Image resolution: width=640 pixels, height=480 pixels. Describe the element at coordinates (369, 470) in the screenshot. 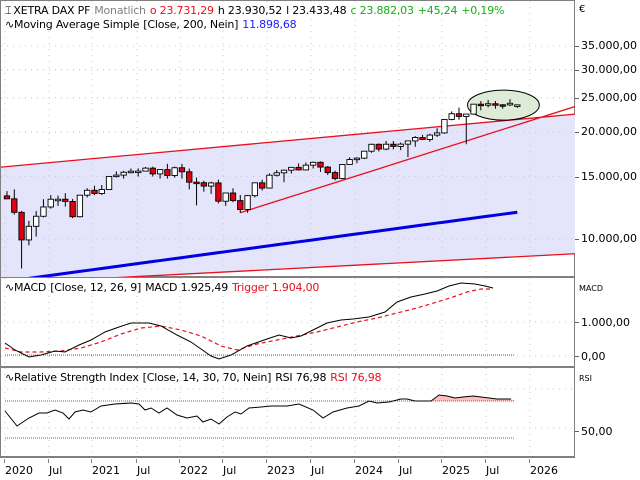

I see `time-tick-label: 2024` at that location.